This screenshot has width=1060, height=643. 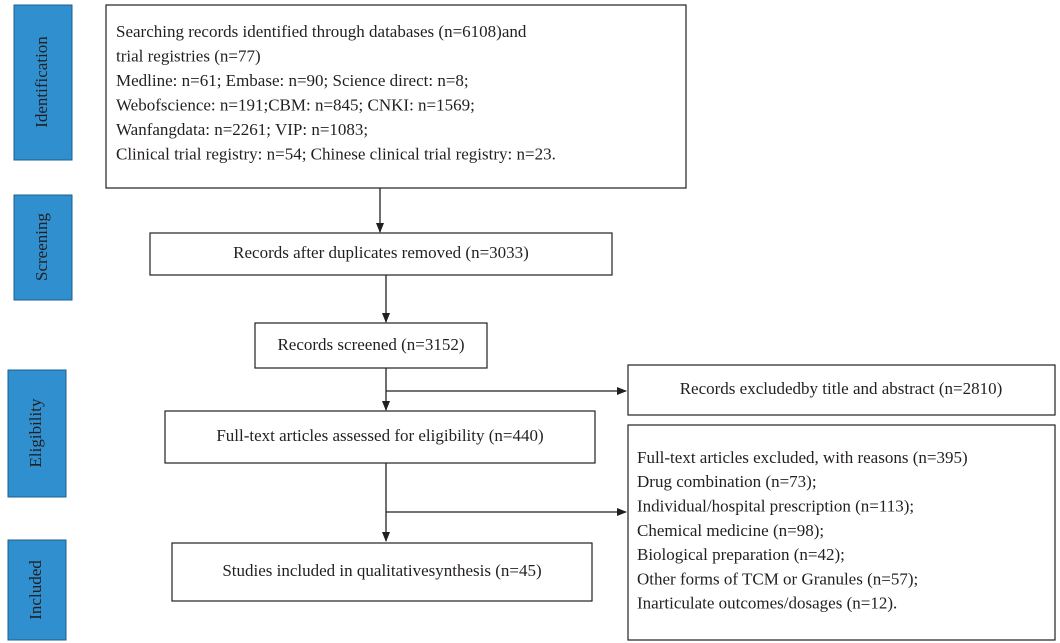 What do you see at coordinates (727, 481) in the screenshot?
I see `text-line: Drug combination (n=73);` at bounding box center [727, 481].